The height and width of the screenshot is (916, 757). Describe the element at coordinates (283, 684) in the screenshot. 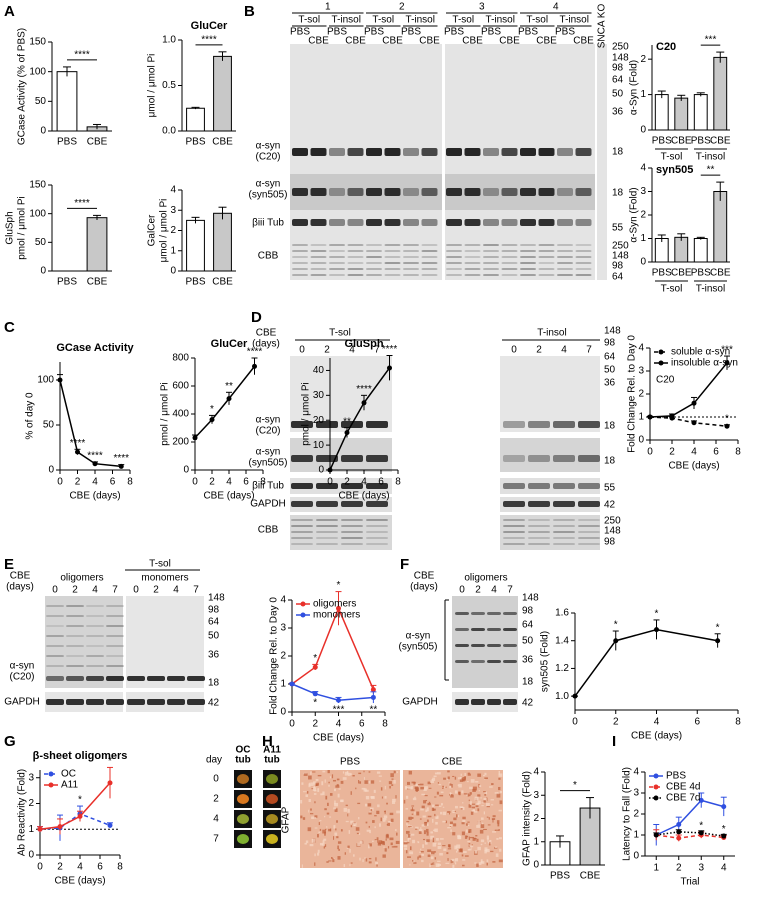

I see `y-tick-label: 1` at that location.